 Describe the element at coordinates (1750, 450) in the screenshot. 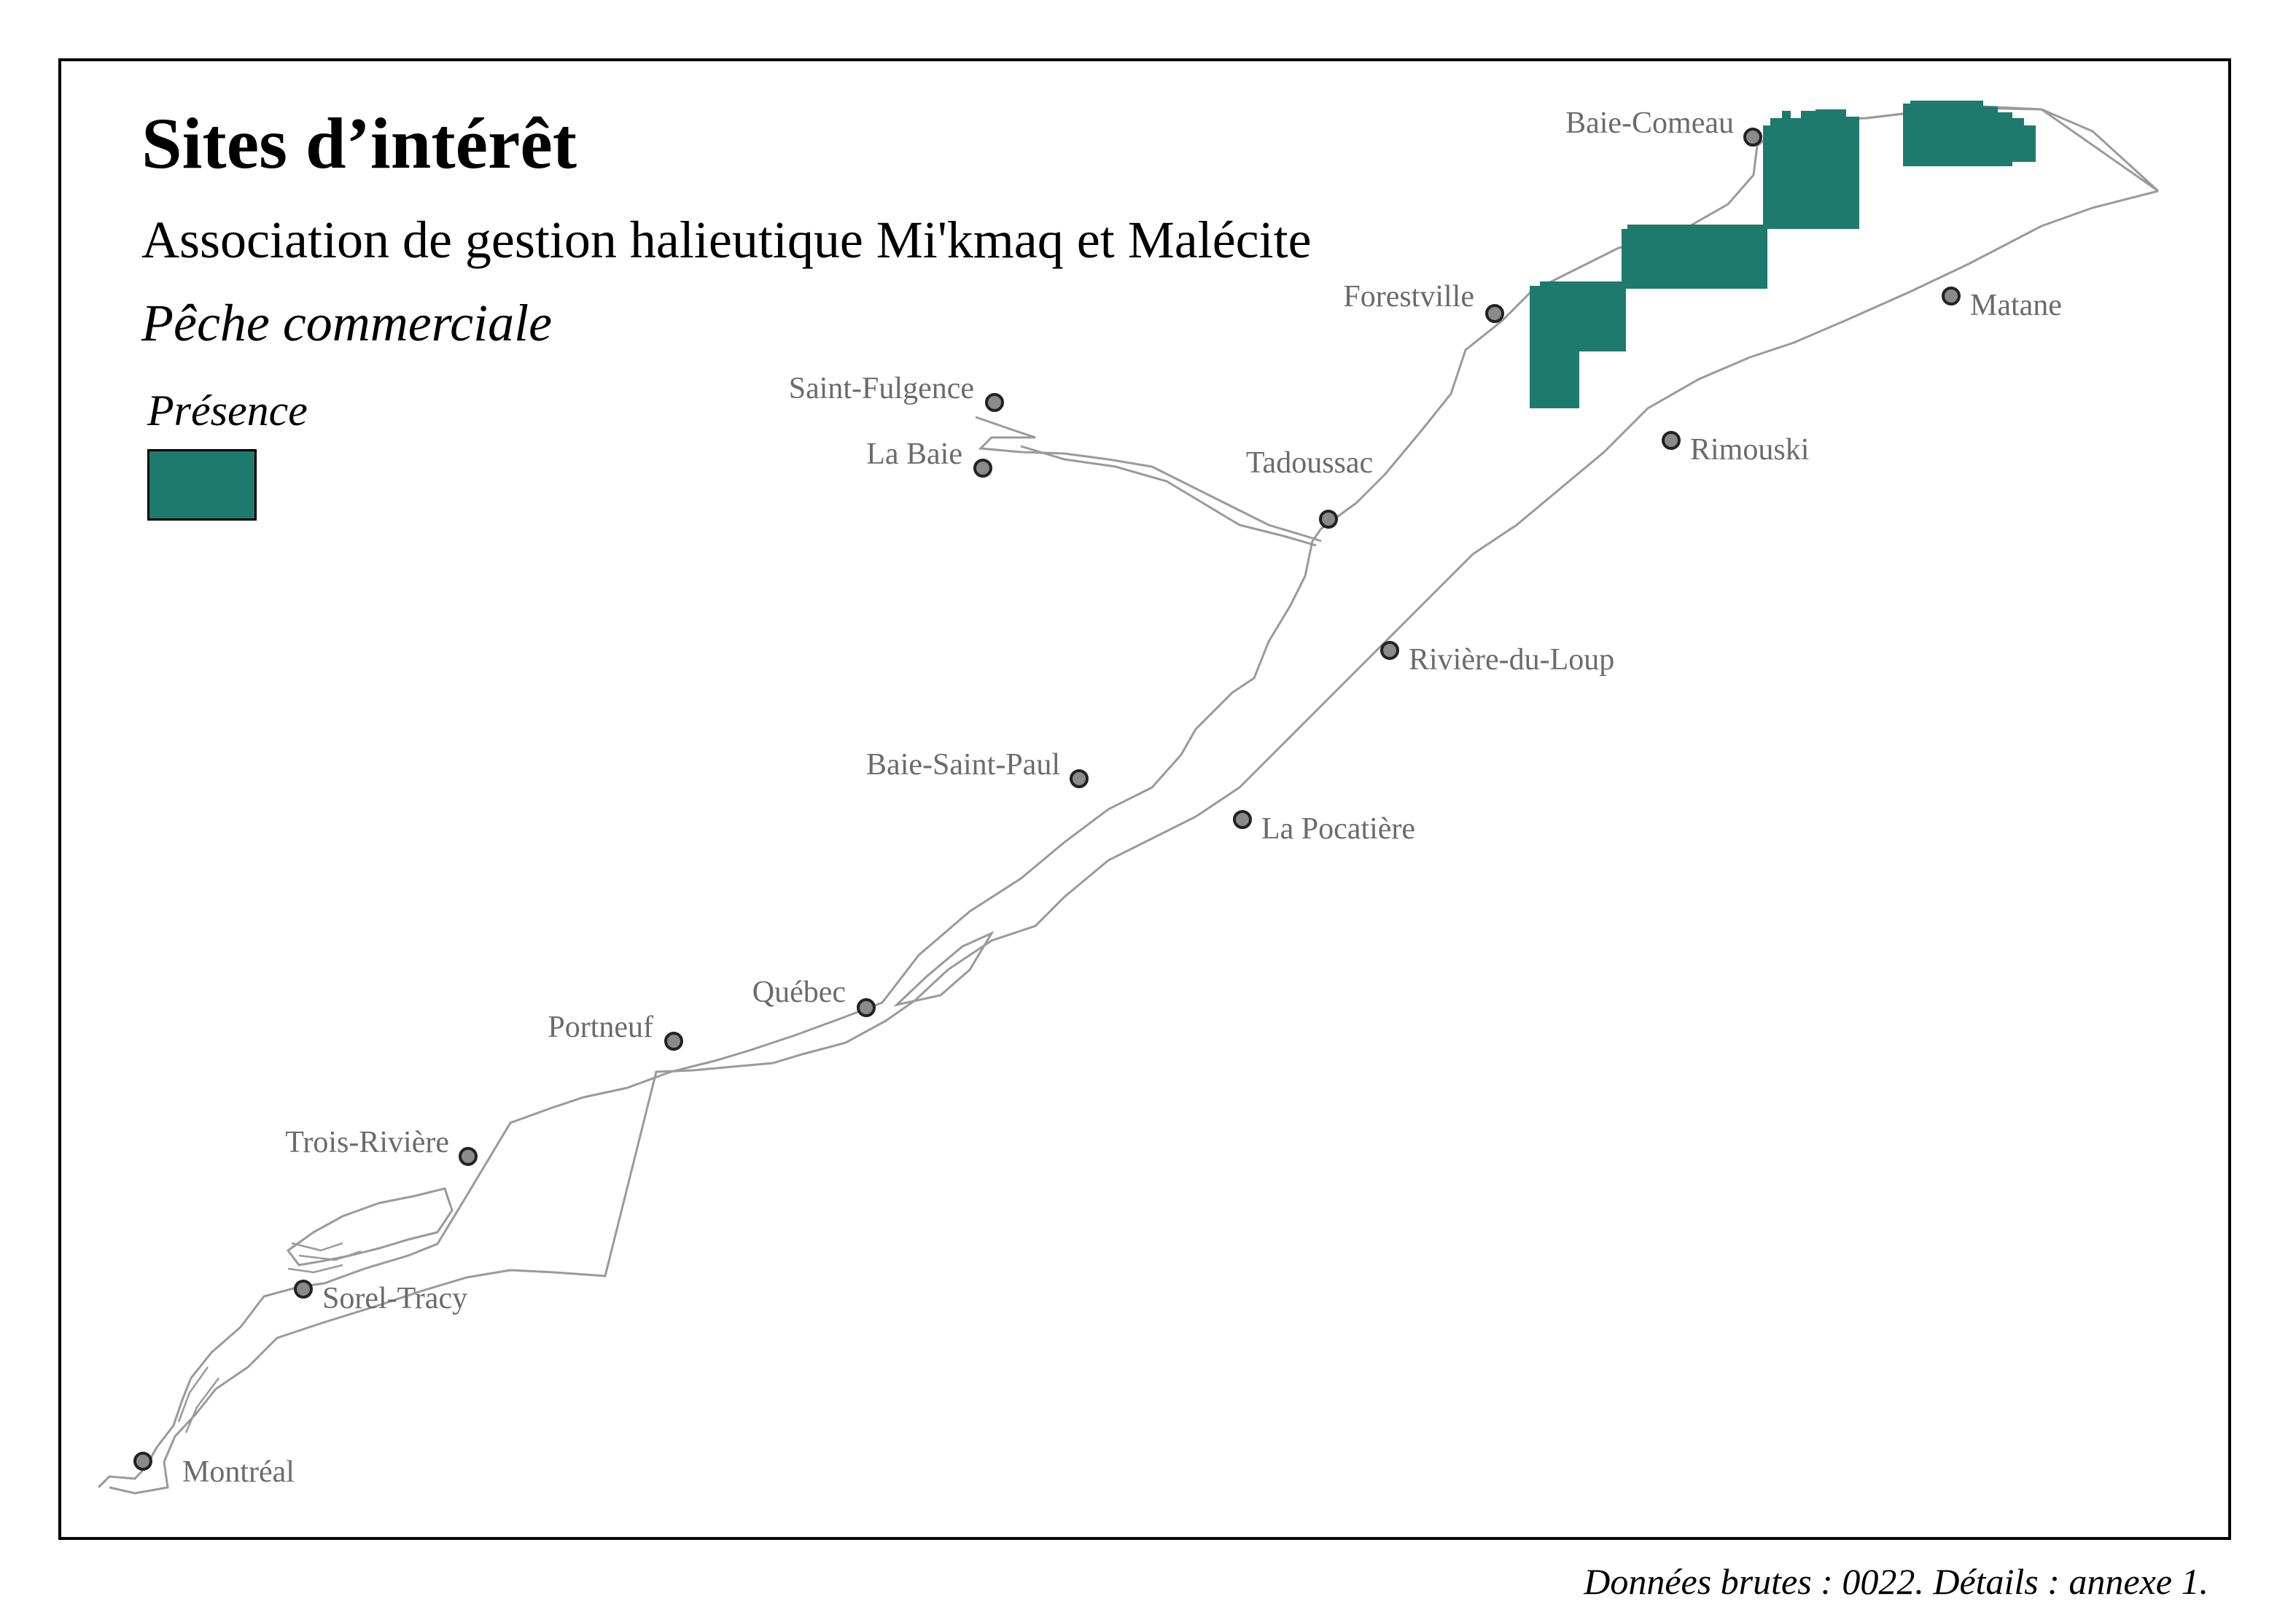

I see `city-label: Rimouski` at that location.